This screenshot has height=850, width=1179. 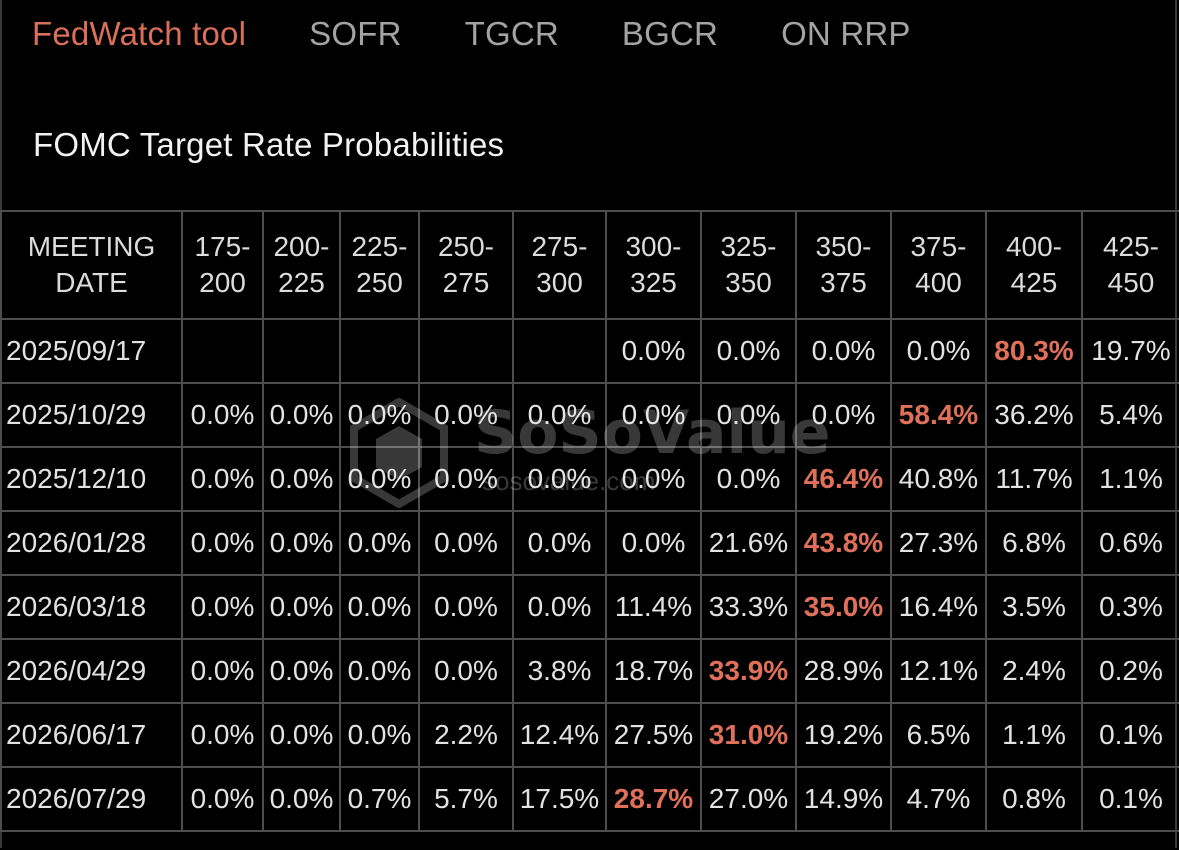 What do you see at coordinates (843, 265) in the screenshot?
I see `column-header-range: 350- 375` at bounding box center [843, 265].